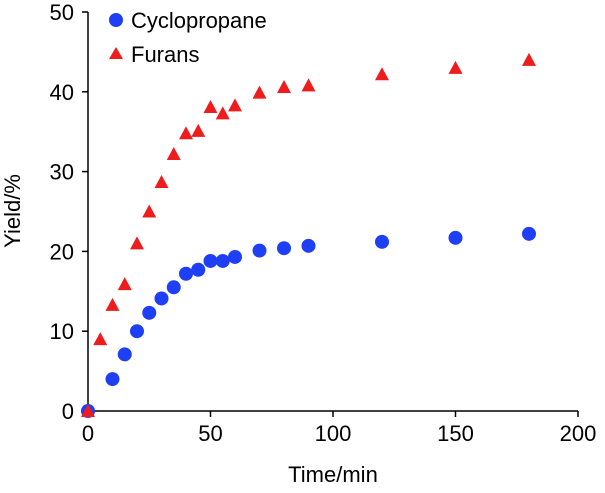 This screenshot has height=493, width=605. I want to click on legend-label-cyclopropane: Cyclopropane, so click(199, 20).